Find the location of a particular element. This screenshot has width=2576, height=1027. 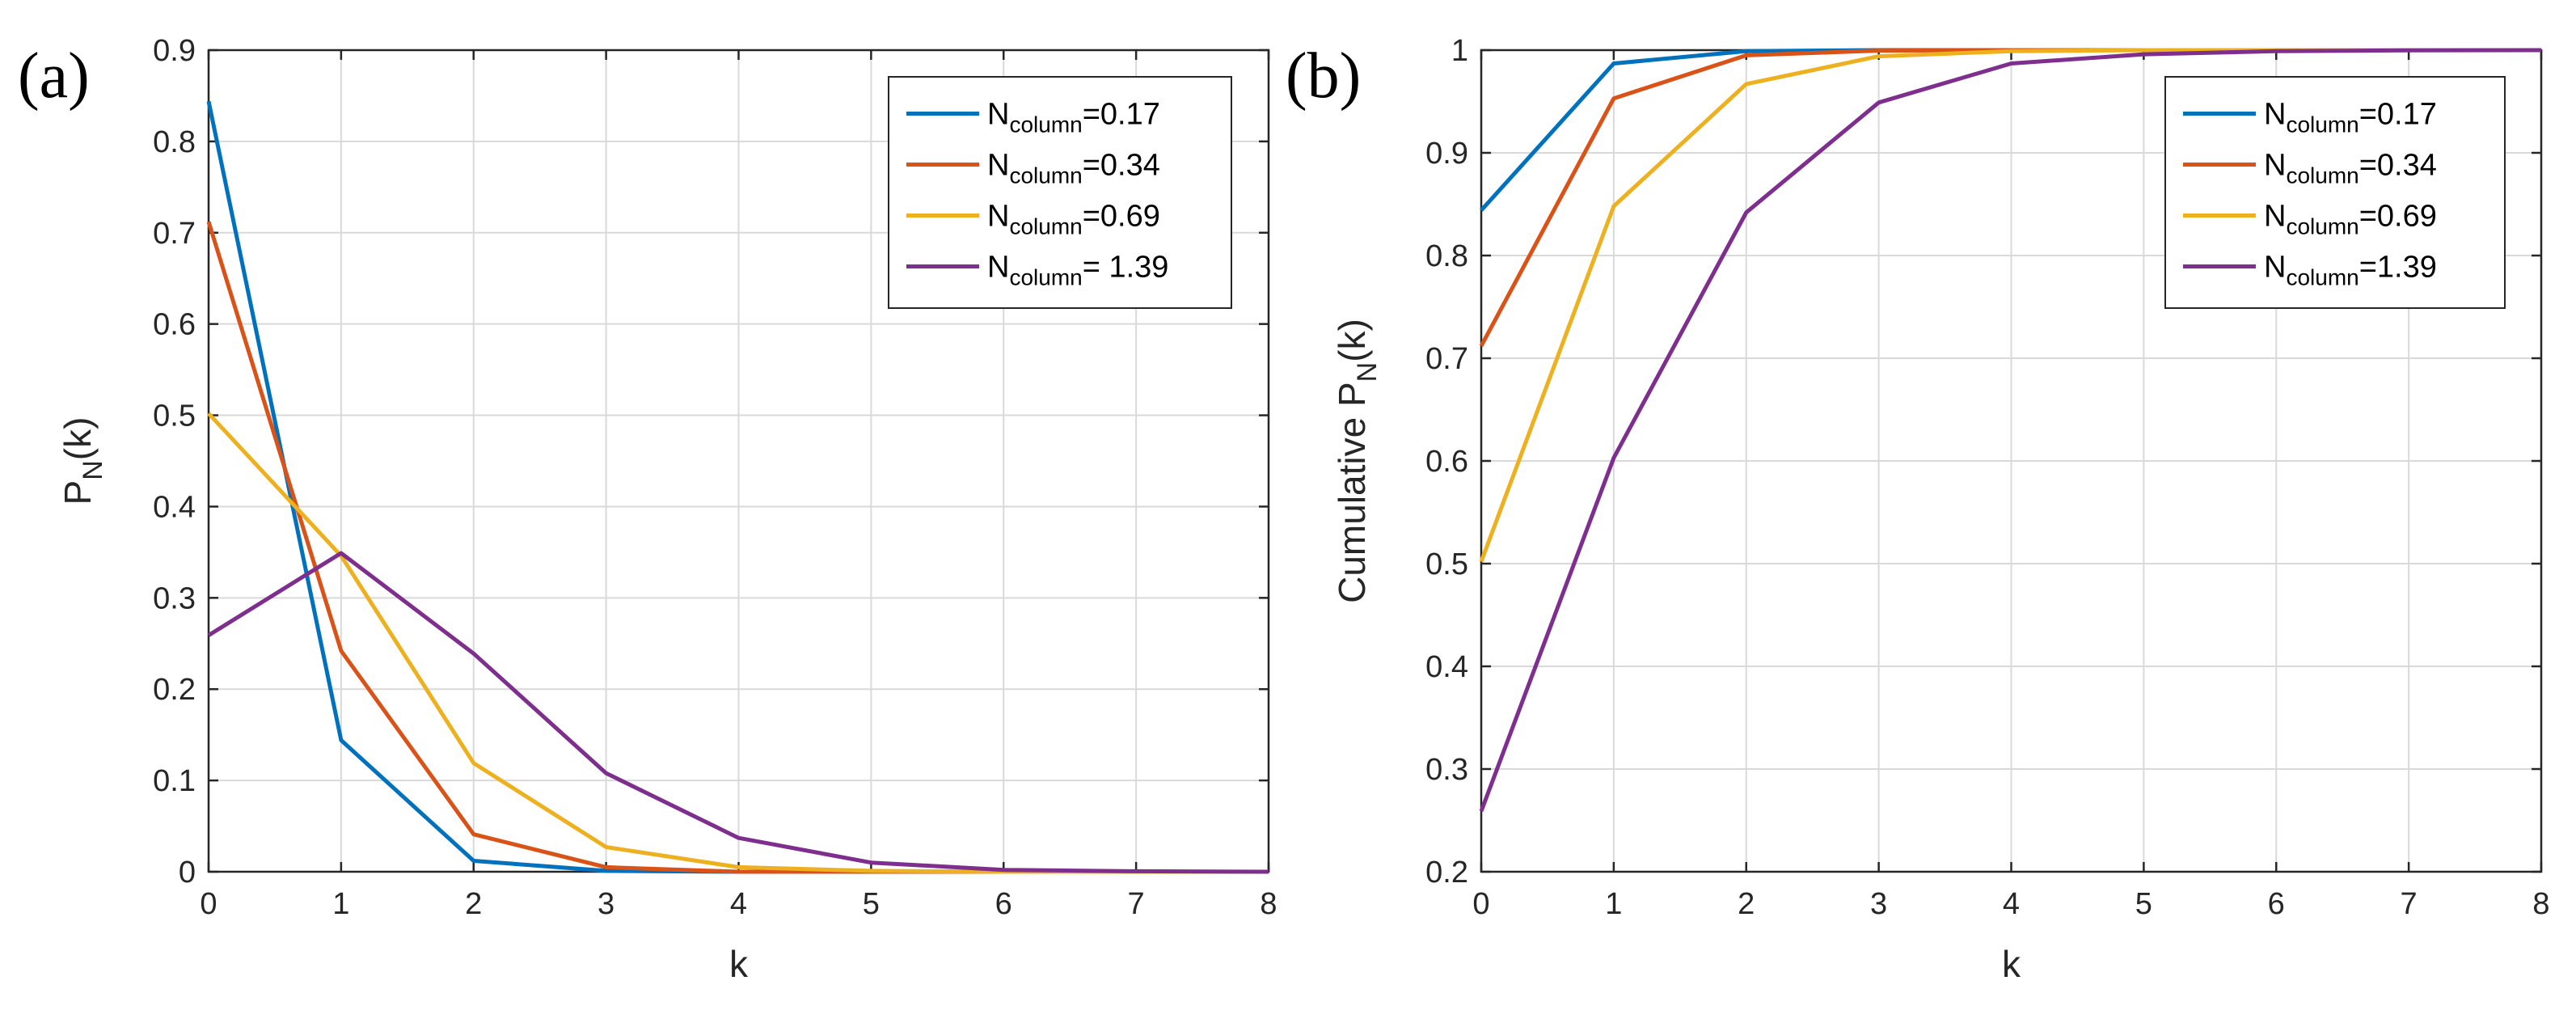

chart-a-ytick-label: 0.5 is located at coordinates (174, 416).